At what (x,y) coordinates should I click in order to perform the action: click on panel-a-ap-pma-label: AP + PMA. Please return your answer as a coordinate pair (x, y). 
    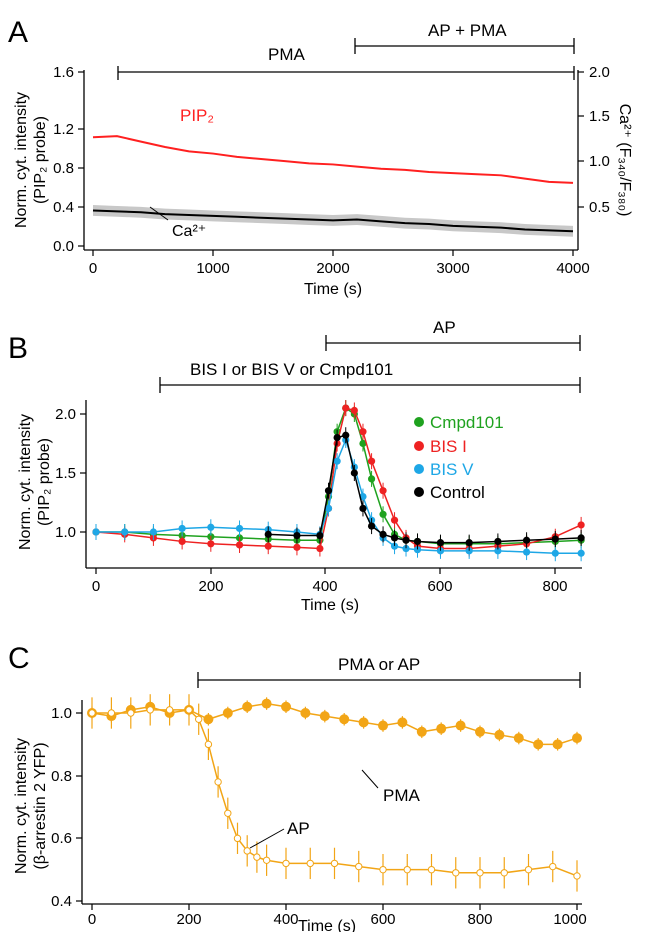
    Looking at the image, I should click on (467, 30).